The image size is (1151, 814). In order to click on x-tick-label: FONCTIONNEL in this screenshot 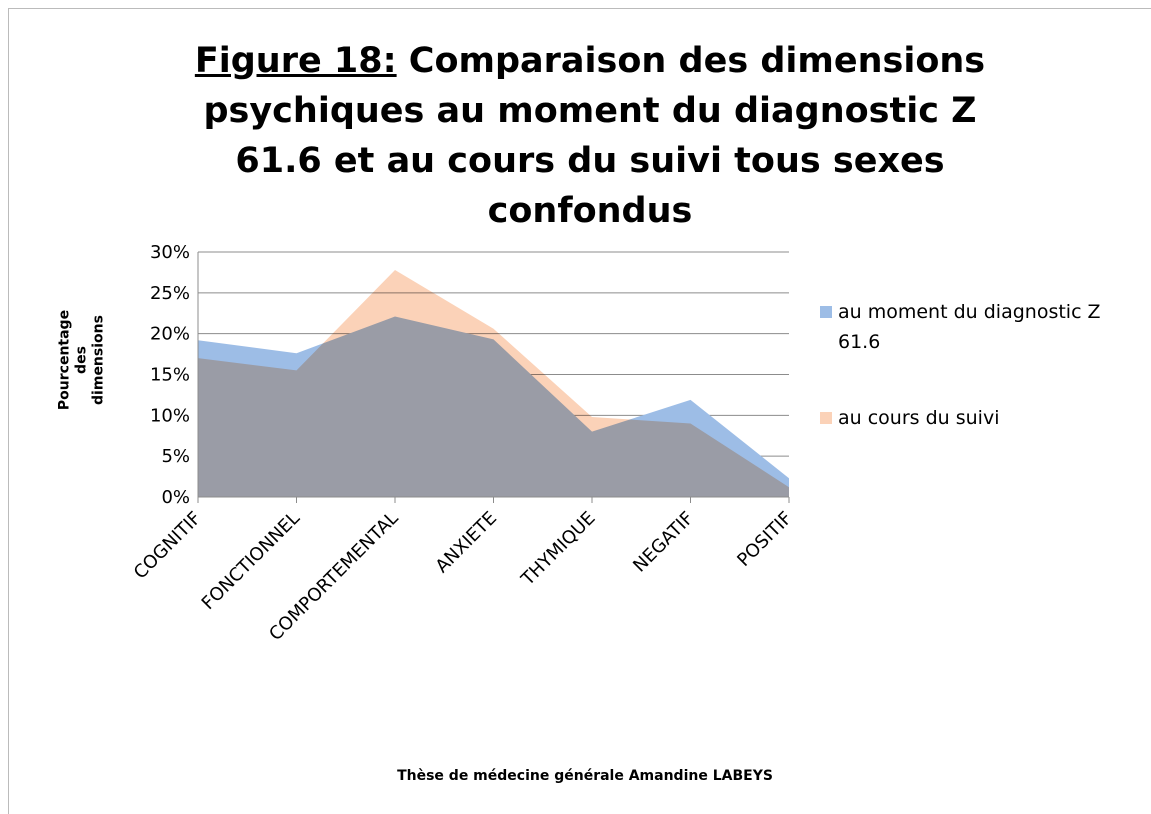, I will do `click(251, 561)`.